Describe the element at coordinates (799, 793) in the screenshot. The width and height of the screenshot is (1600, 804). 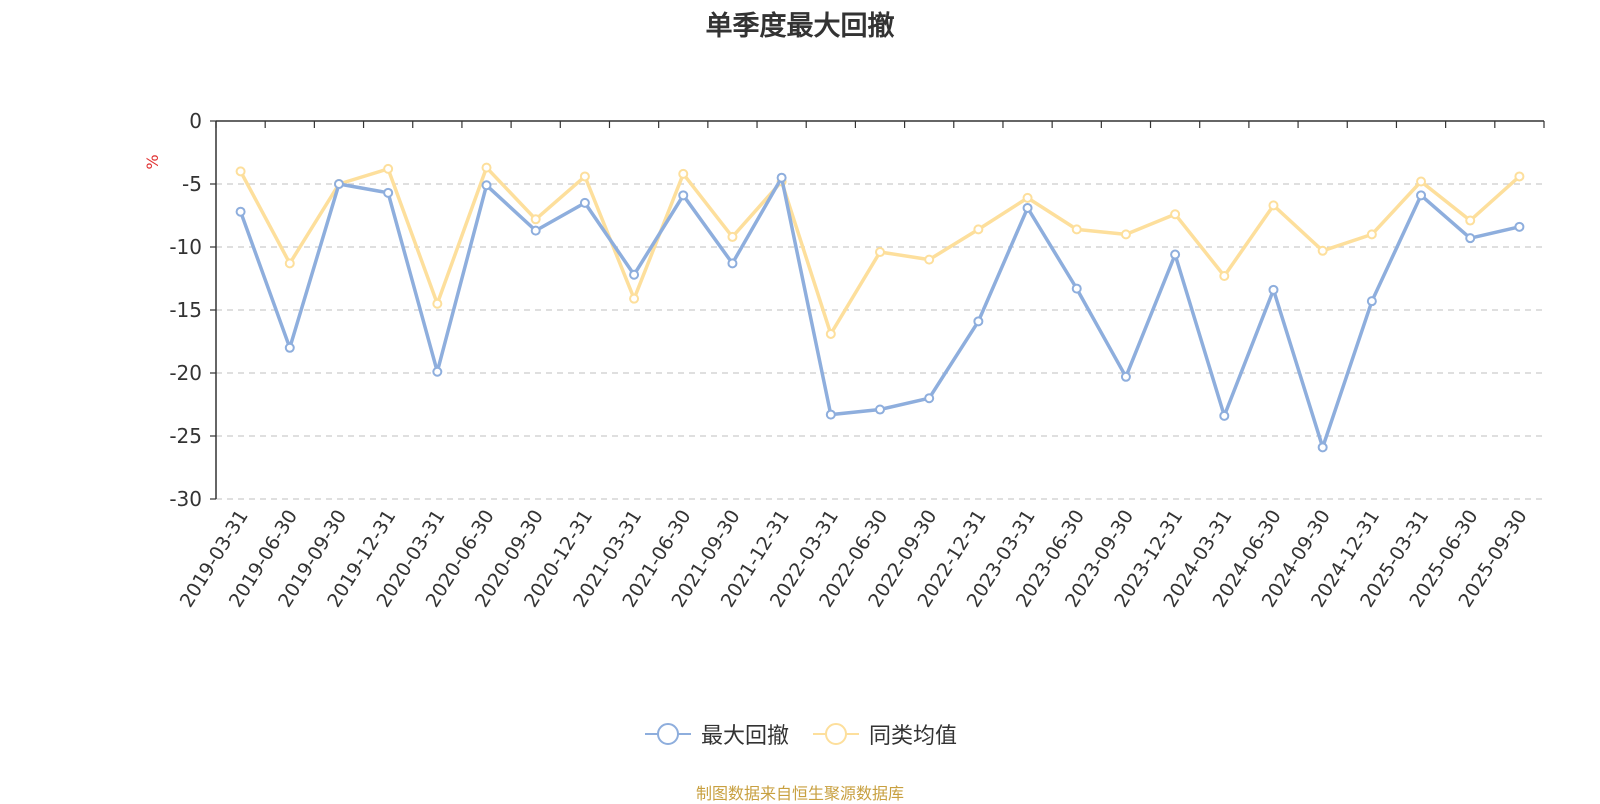
I see `source-note: 制图数据来自恒生聚源数据库` at that location.